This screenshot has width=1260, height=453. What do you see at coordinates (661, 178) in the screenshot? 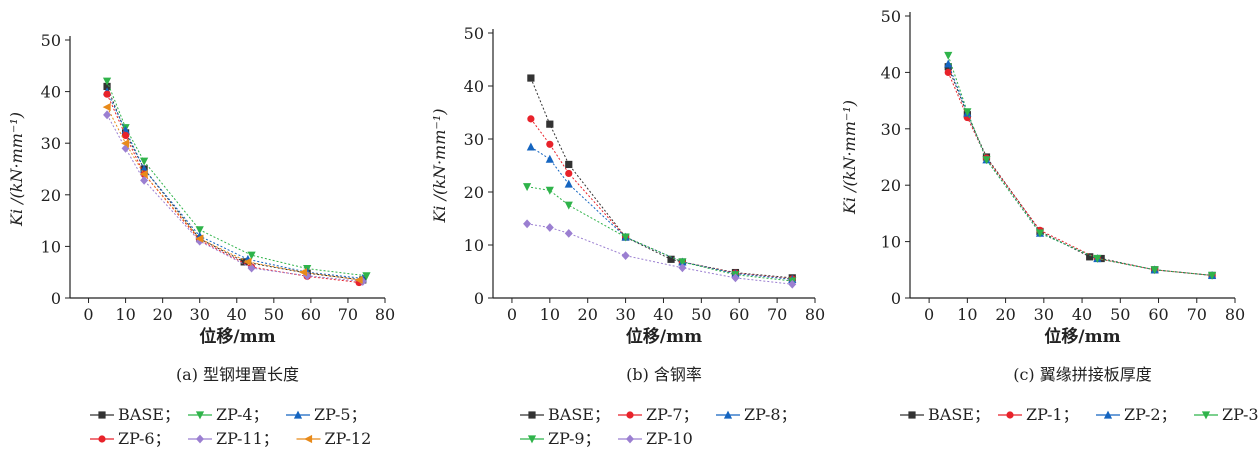
I see `series-line-base` at bounding box center [661, 178].